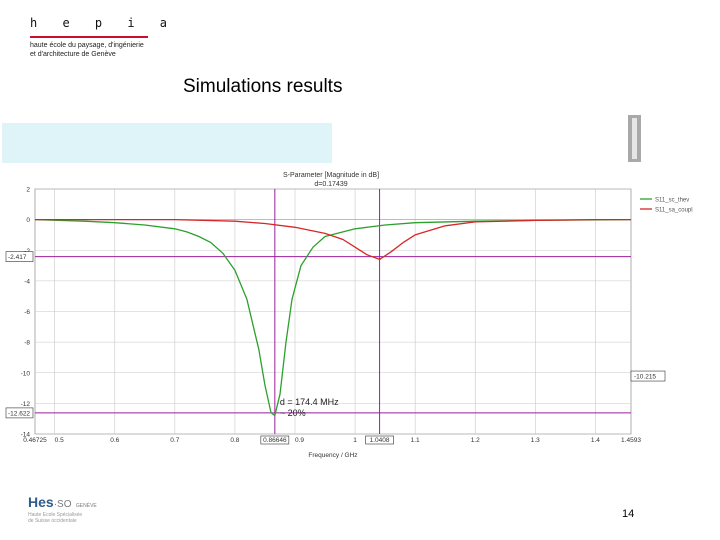 This screenshot has width=720, height=540. Describe the element at coordinates (86, 506) in the screenshot. I see `hes-so-city: GENÈVE` at that location.